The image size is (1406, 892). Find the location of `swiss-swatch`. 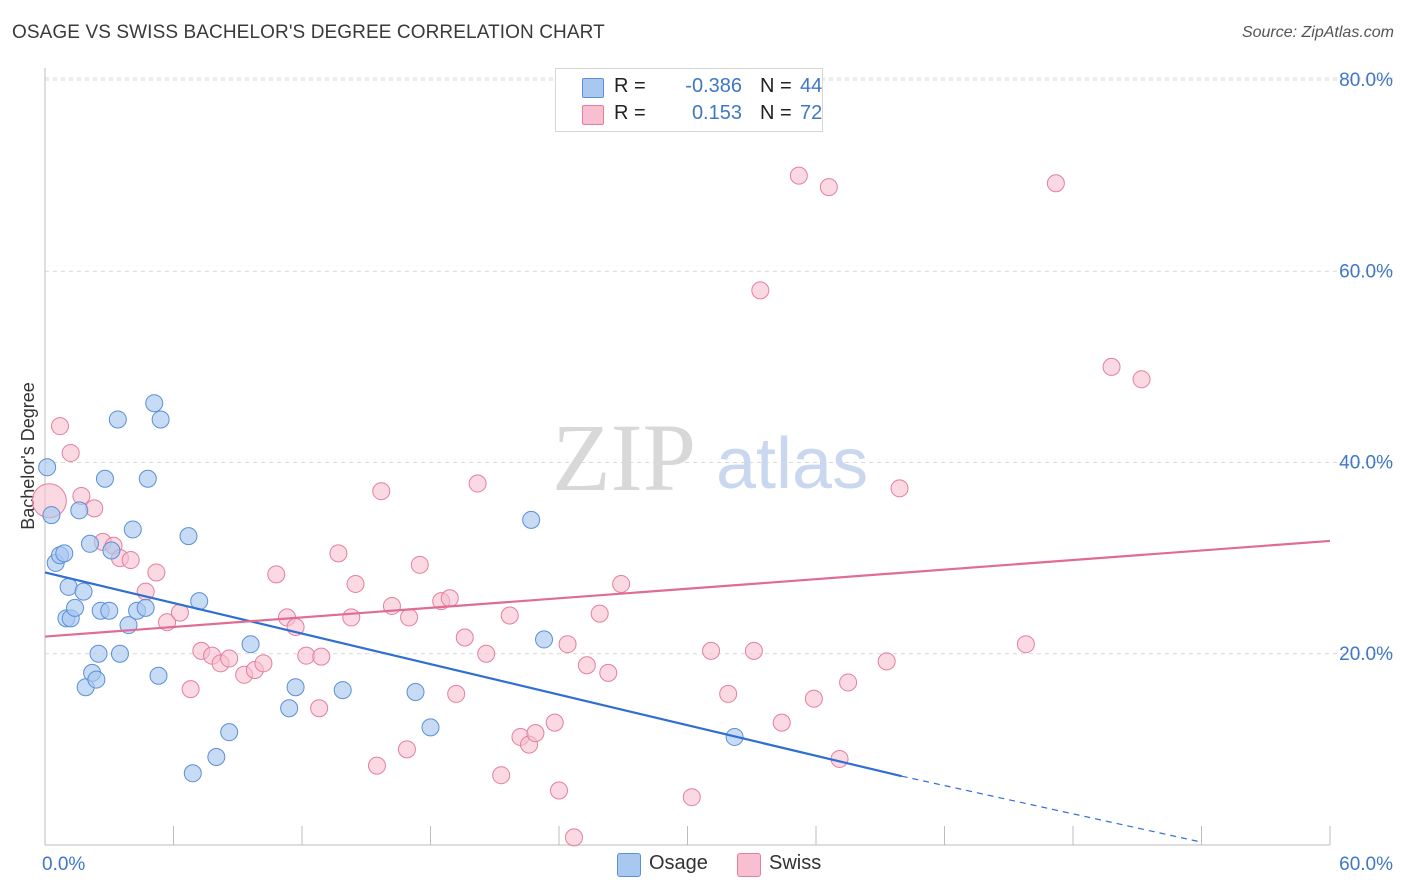

swiss-swatch is located at coordinates (749, 865).